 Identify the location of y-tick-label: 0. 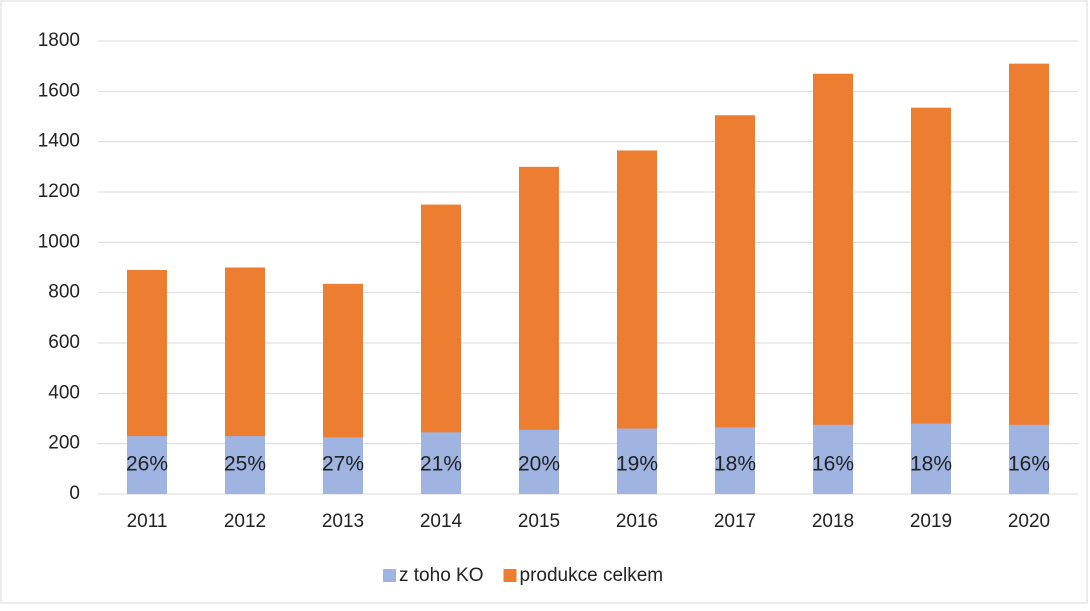
(74, 493).